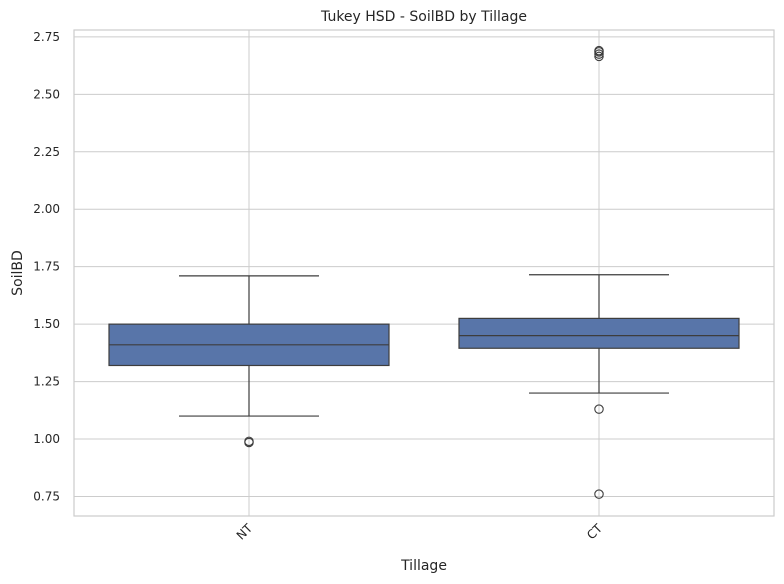  I want to click on y-tick-labels: 0.75 1.00 1.25 1.50 1.75 2.00 2.25 2.50 2.75, so click(46, 267).